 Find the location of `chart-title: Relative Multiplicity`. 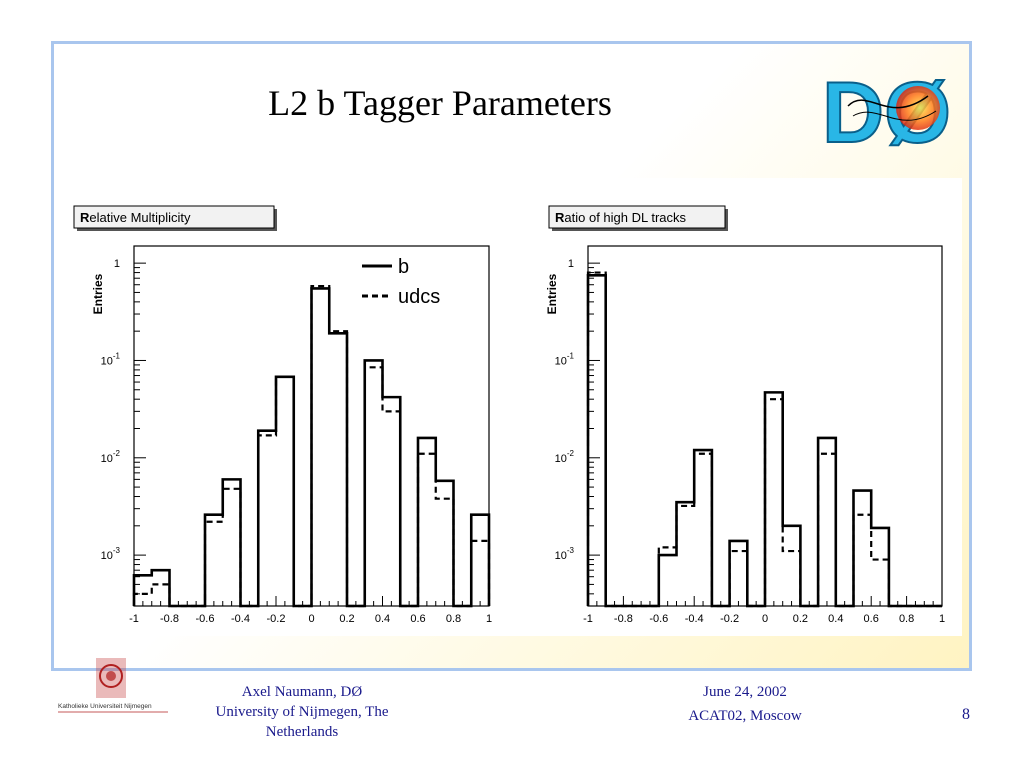

chart-title: Relative Multiplicity is located at coordinates (135, 217).